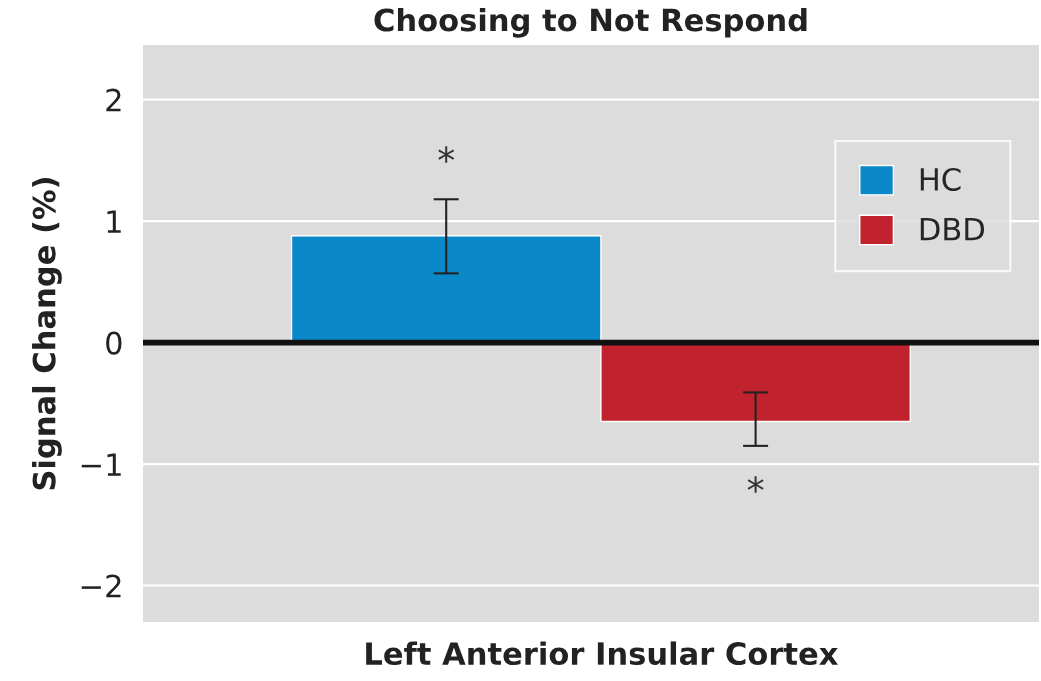 This screenshot has width=1041, height=681. What do you see at coordinates (114, 343) in the screenshot?
I see `y-tick-label: 0` at bounding box center [114, 343].